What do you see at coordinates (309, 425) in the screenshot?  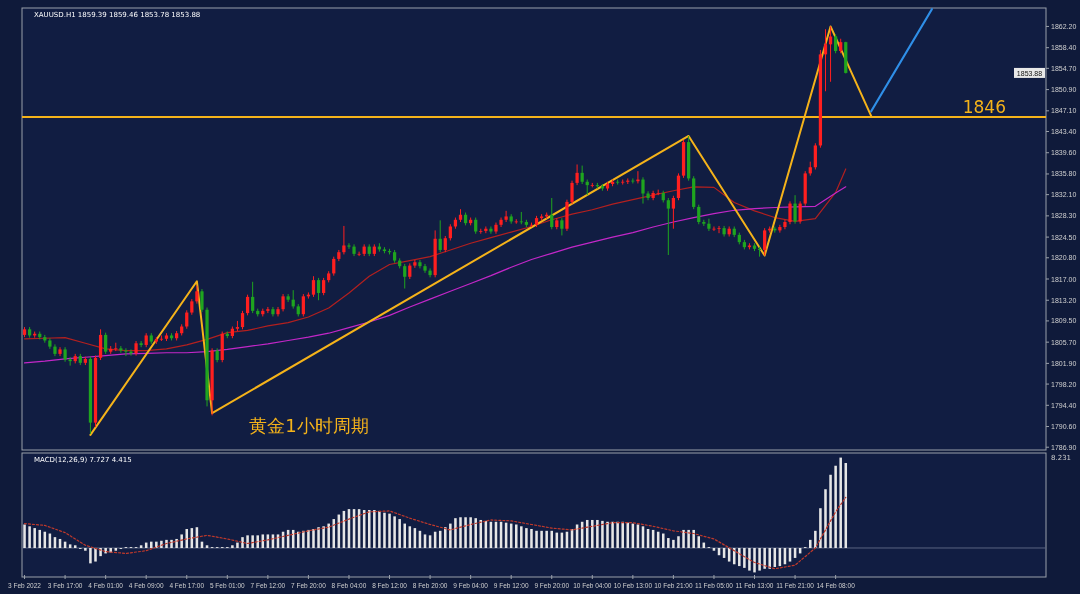 I see `annotation: 黄金1小时周期` at bounding box center [309, 425].